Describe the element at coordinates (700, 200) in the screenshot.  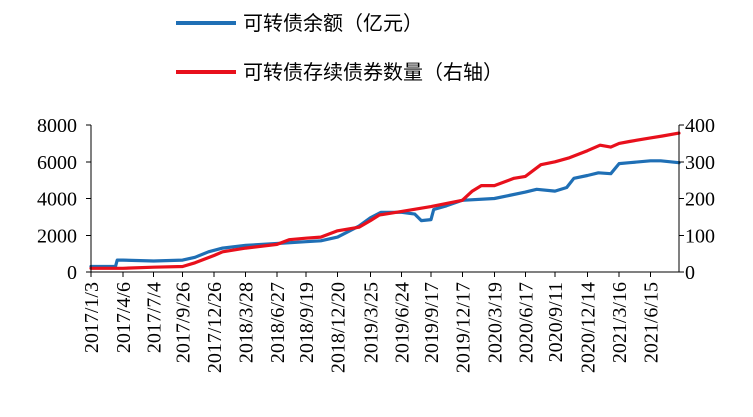
I see `right-y-tick-label: 200` at that location.